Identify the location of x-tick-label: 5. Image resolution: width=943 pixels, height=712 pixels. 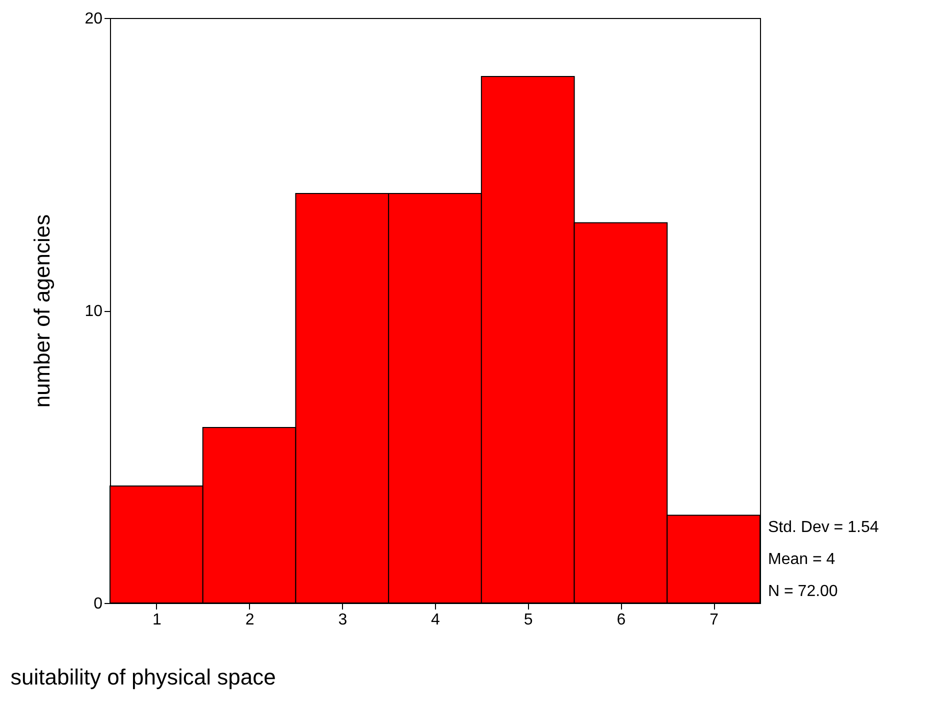
(528, 620).